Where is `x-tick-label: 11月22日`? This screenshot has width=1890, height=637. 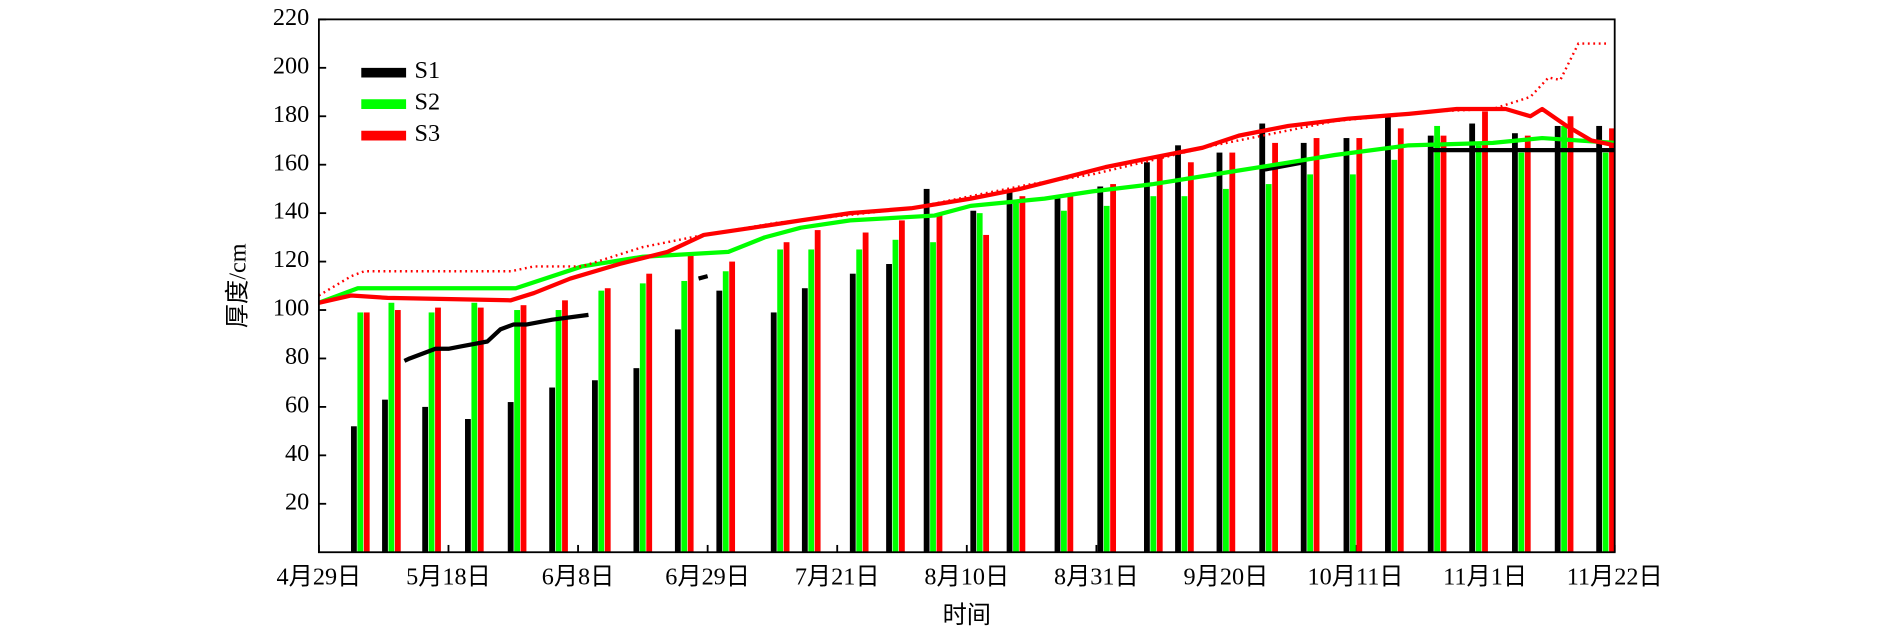 x-tick-label: 11月22日 is located at coordinates (1615, 576).